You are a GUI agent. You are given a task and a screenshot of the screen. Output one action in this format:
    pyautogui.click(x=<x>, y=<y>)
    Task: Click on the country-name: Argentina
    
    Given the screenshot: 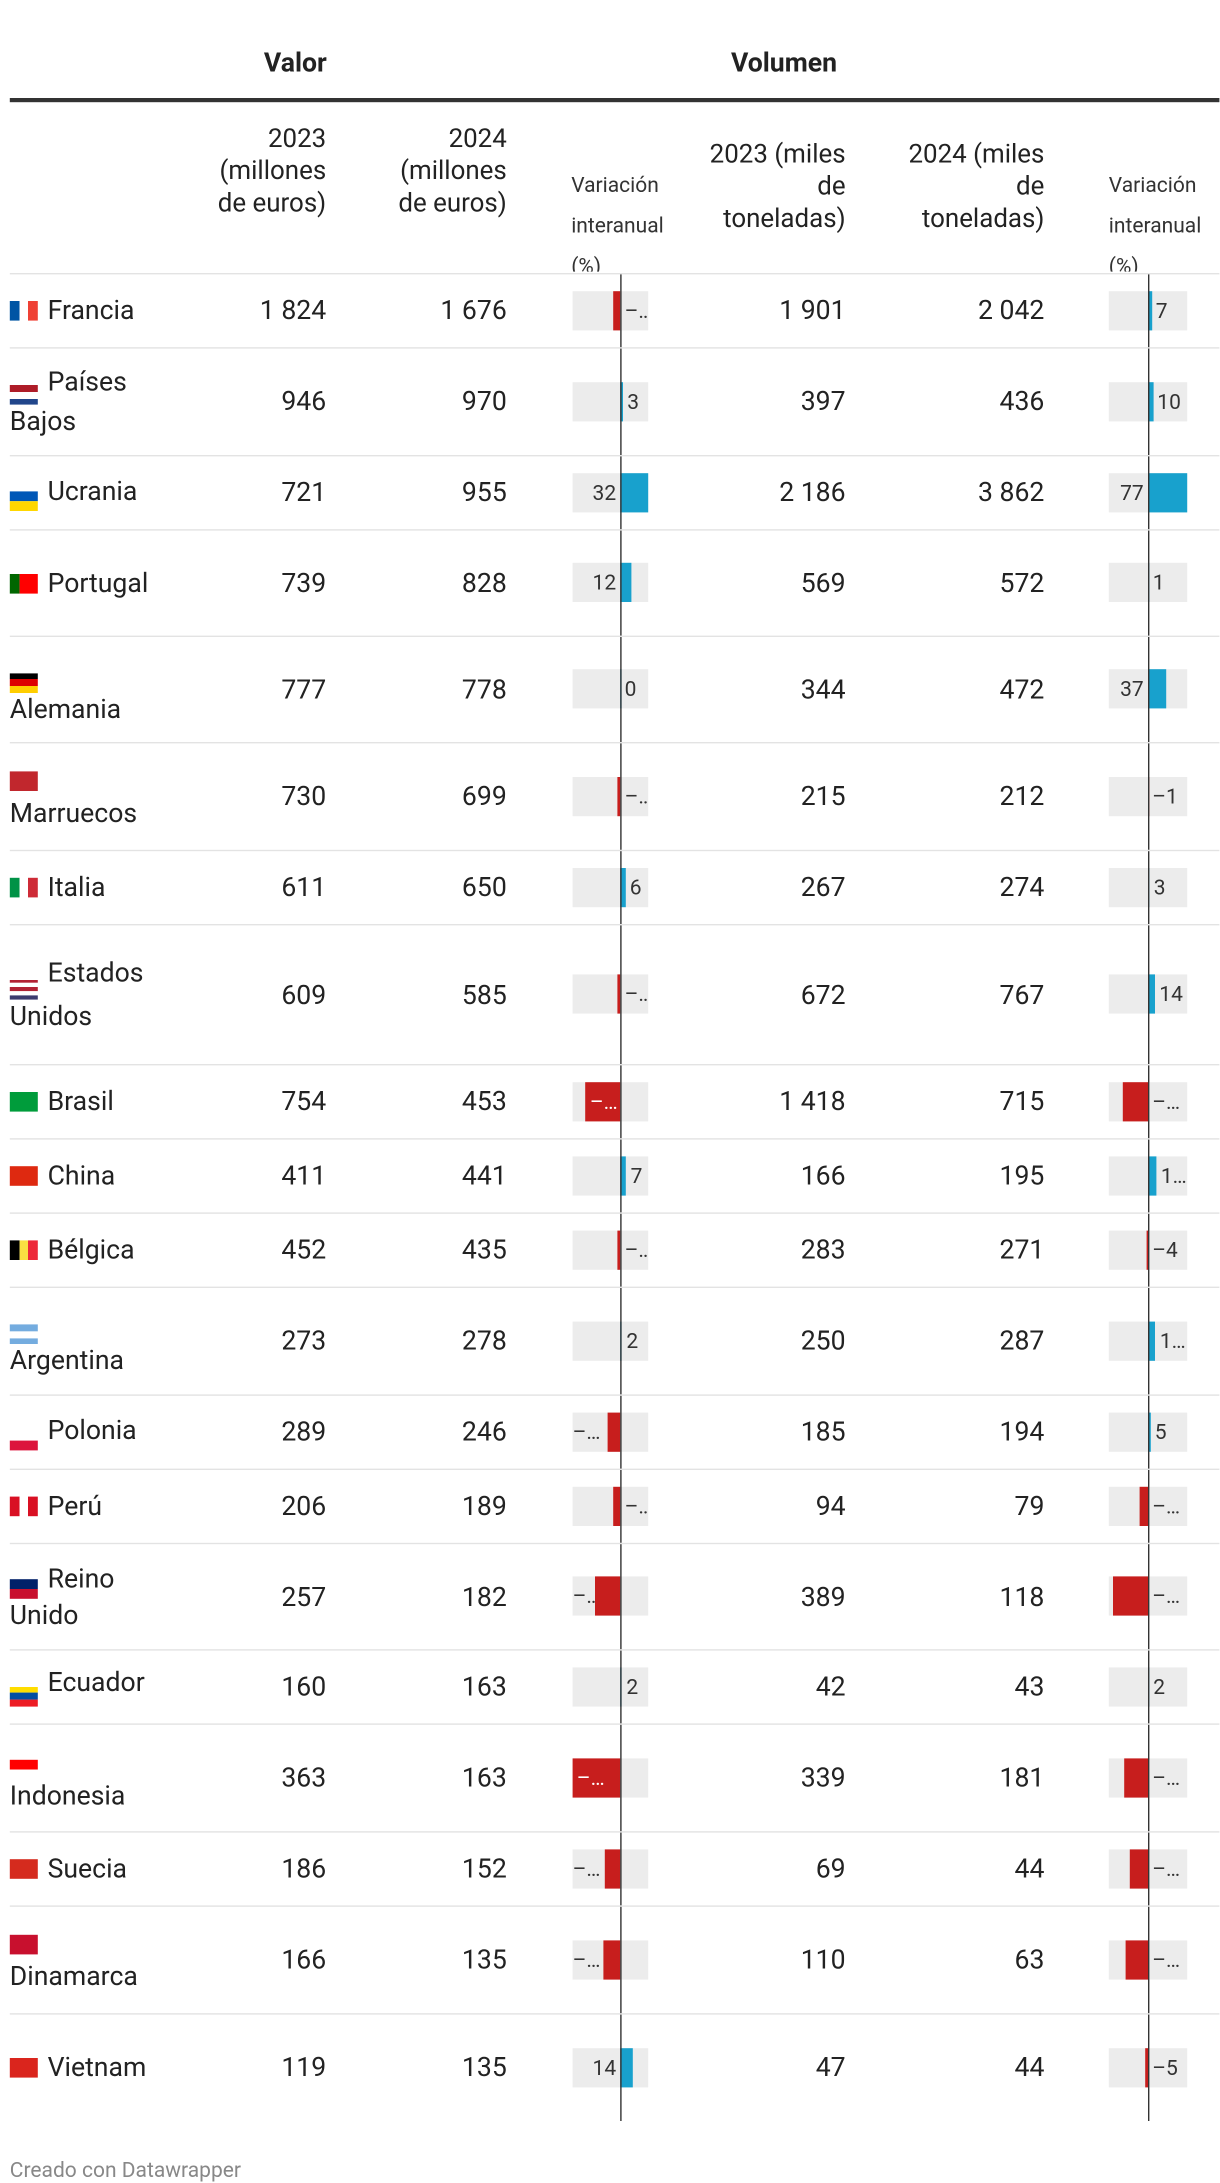 What is the action you would take?
    pyautogui.click(x=66, y=1360)
    